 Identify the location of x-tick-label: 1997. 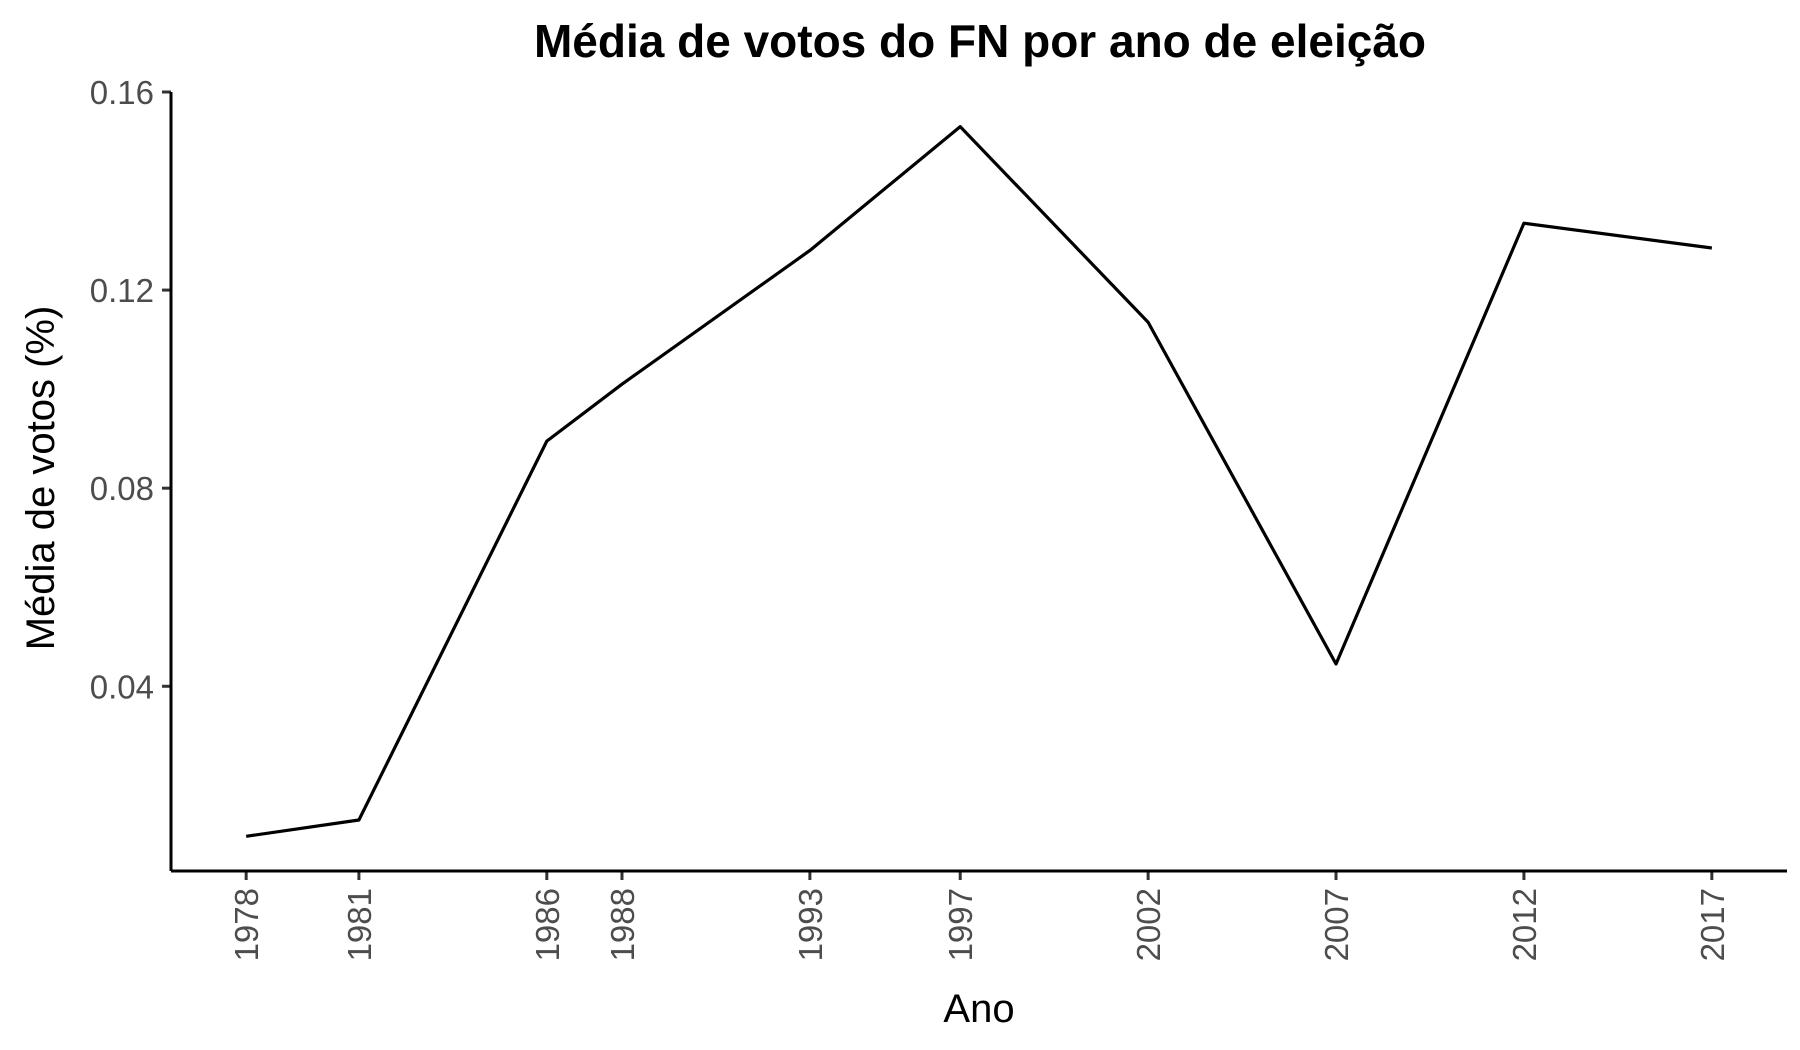
(960, 924).